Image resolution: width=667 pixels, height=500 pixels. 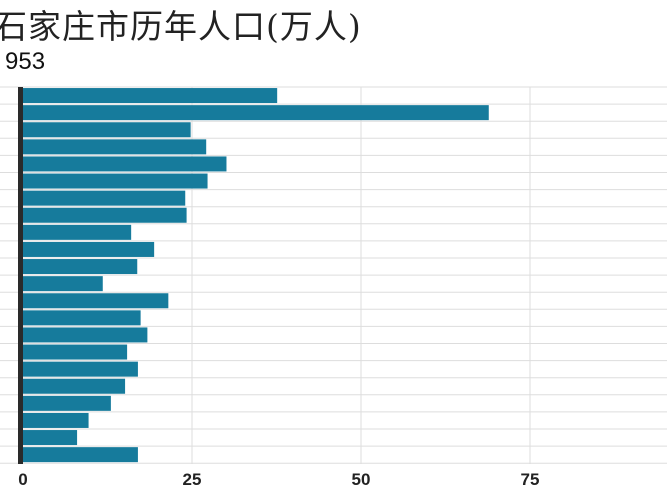 I want to click on y-axis-line, so click(x=20, y=275).